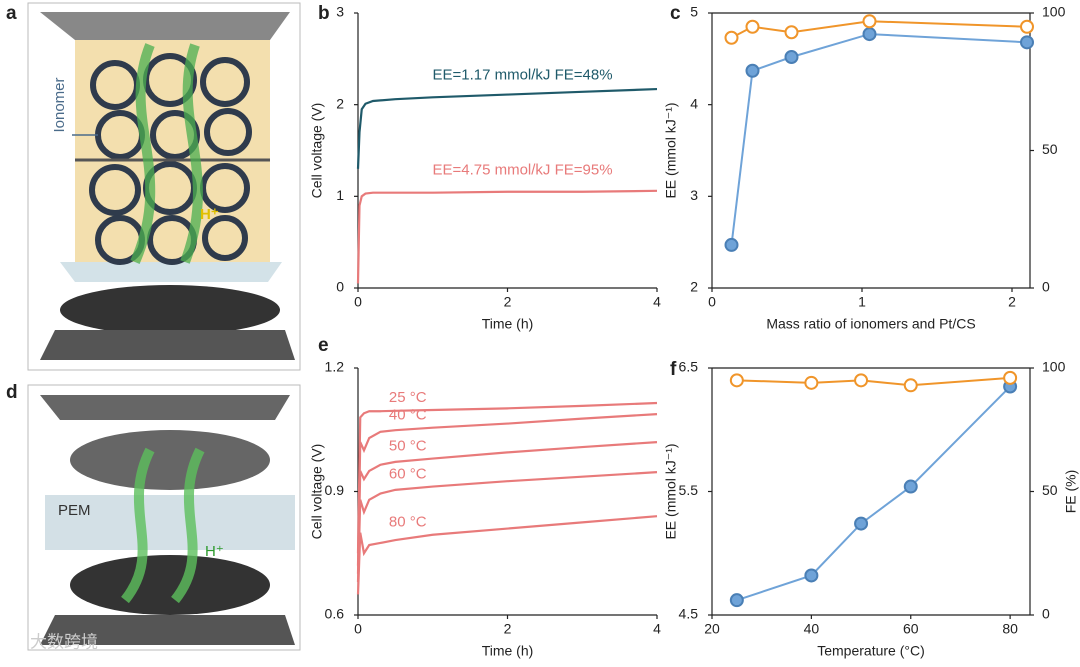  Describe the element at coordinates (324, 13) in the screenshot. I see `panel-label: b` at that location.